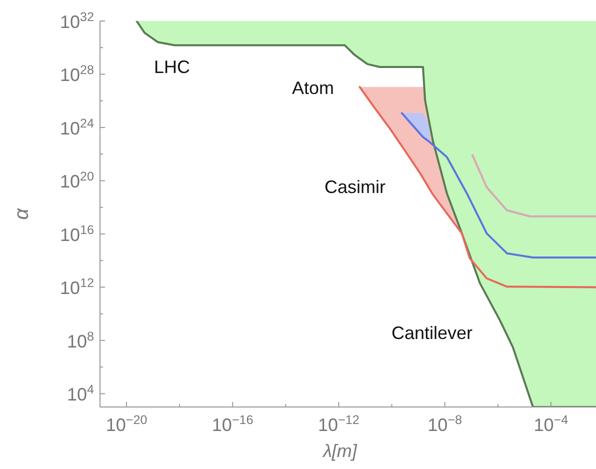  What do you see at coordinates (77, 127) in the screenshot?
I see `y-tick-label: 10$^{24}$` at bounding box center [77, 127].